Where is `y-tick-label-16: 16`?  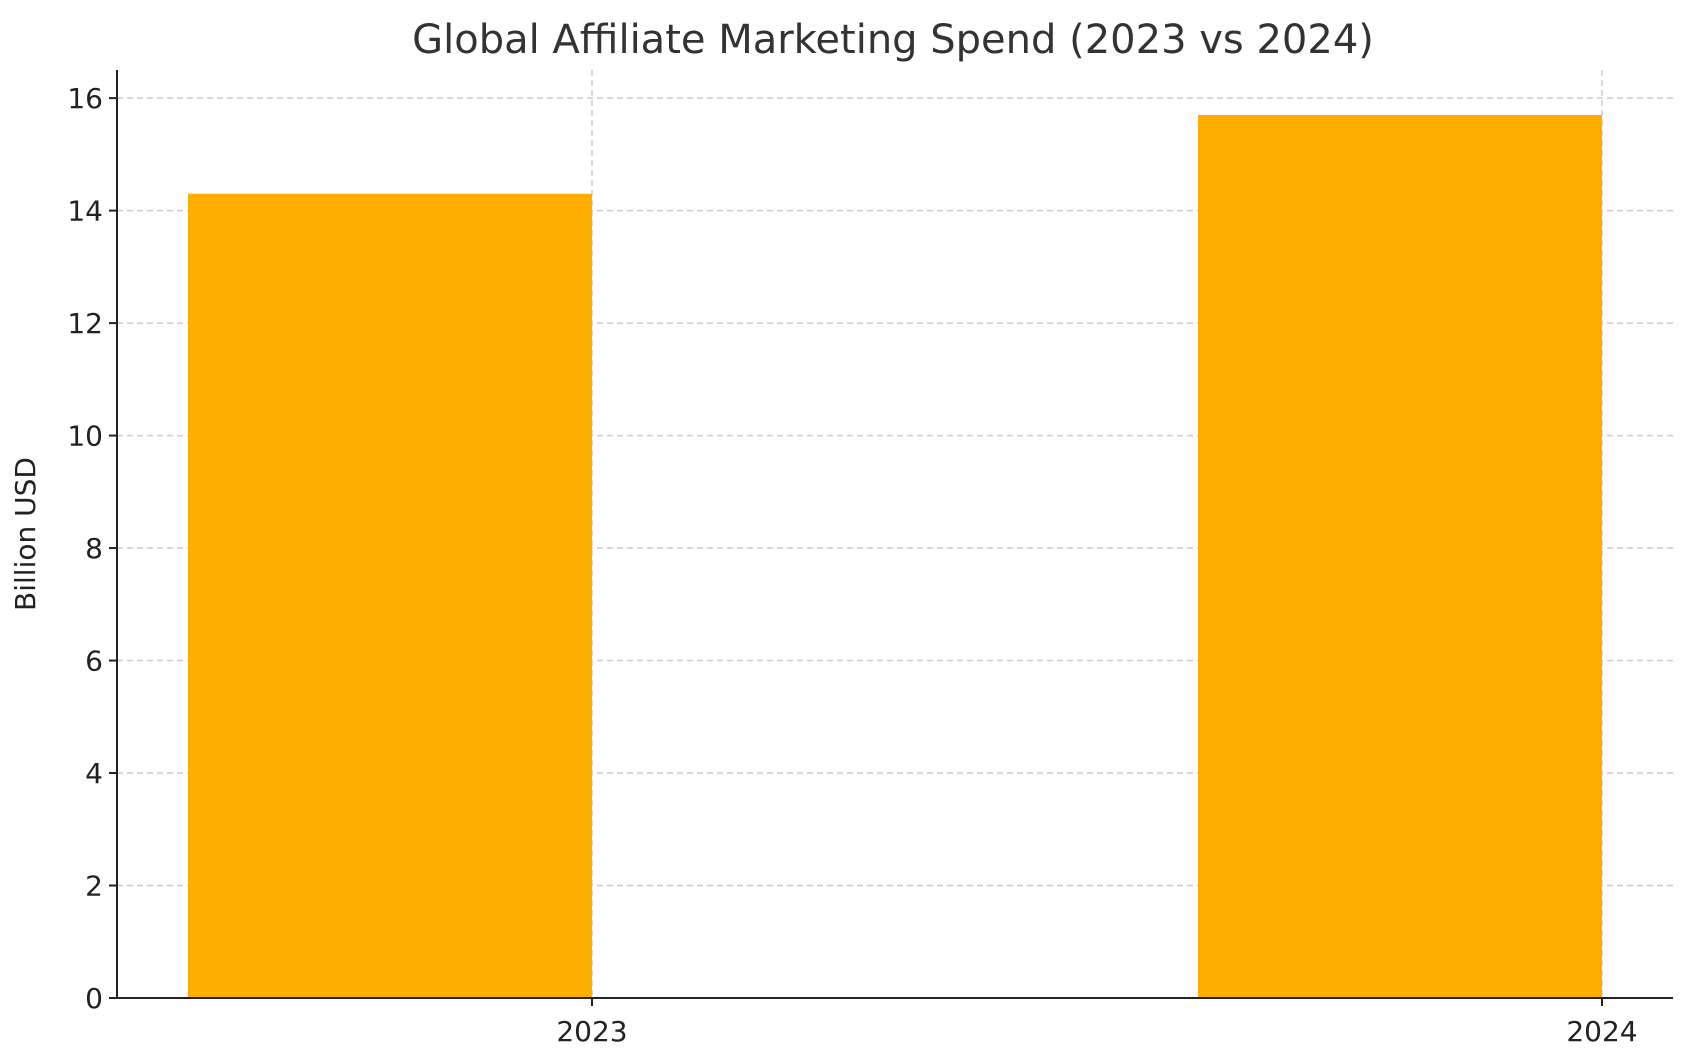 y-tick-label-16: 16 is located at coordinates (85, 98).